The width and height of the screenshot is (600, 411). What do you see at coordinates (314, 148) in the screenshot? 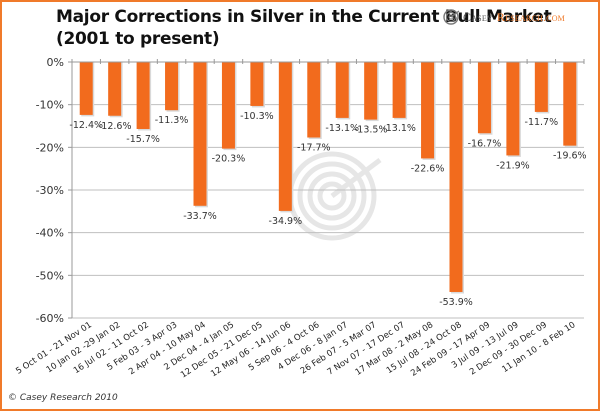
I see `data-label: -17.7%` at bounding box center [314, 148].